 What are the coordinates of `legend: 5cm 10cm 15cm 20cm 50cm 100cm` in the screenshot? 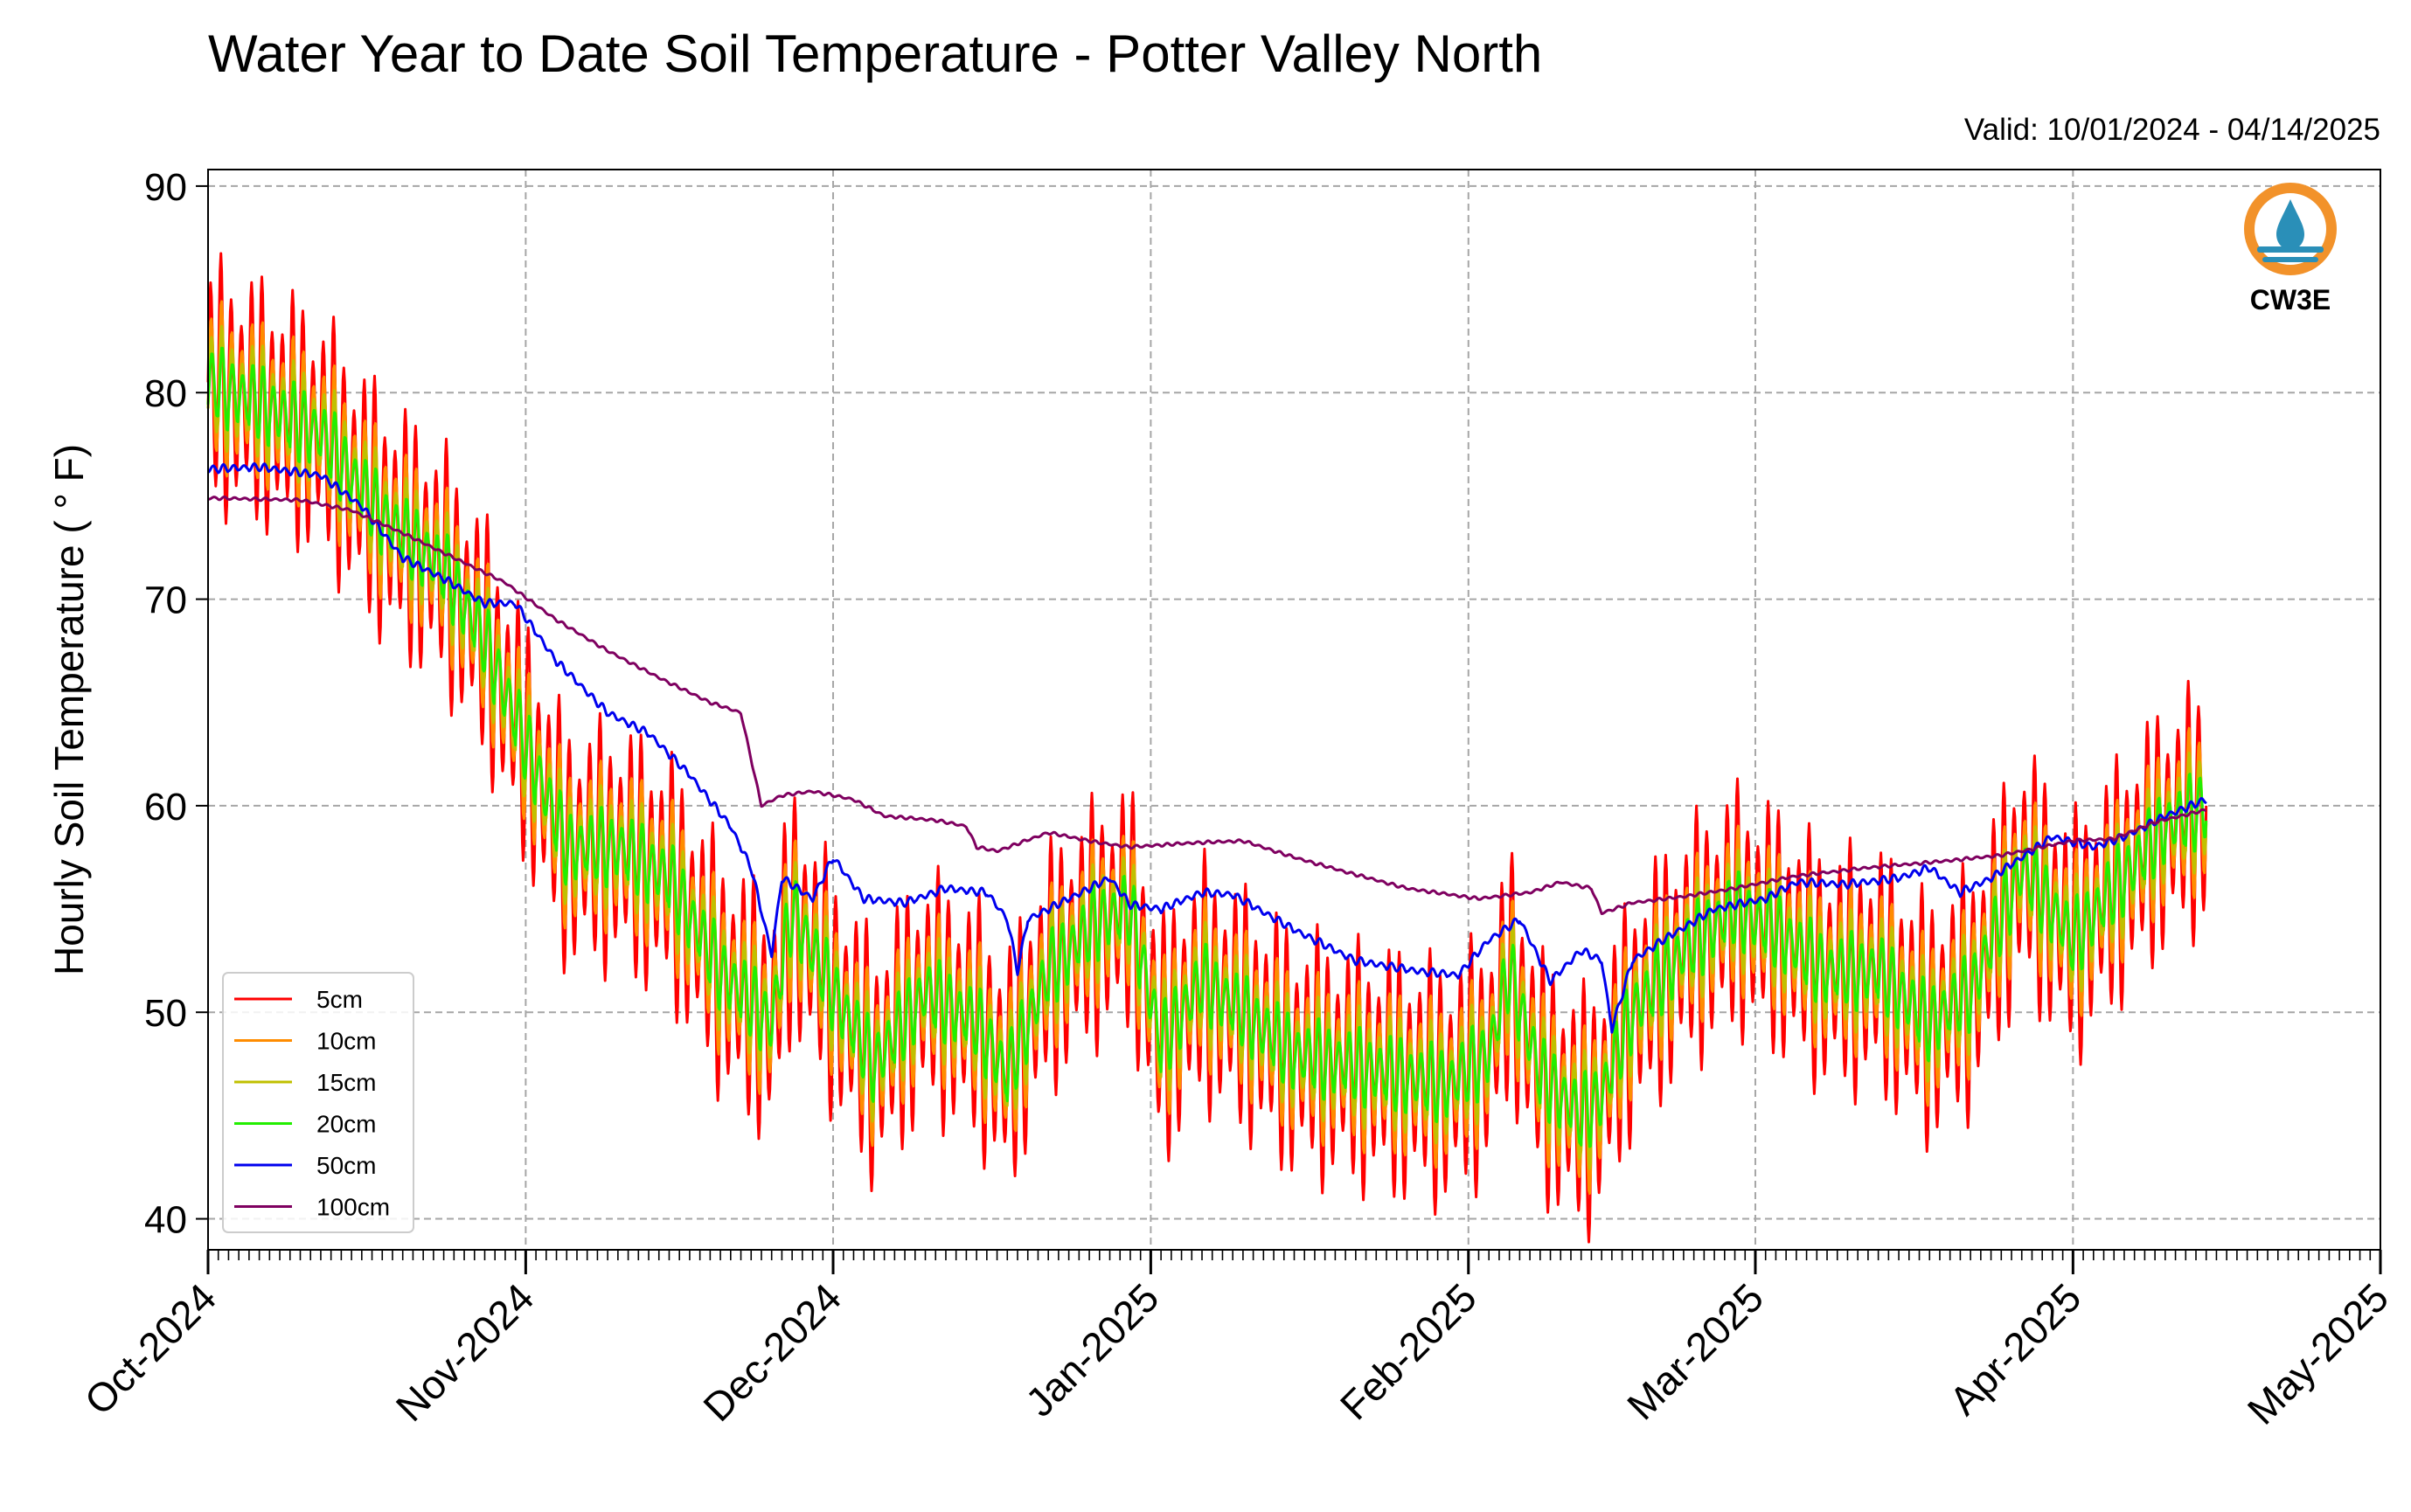 It's located at (318, 1102).